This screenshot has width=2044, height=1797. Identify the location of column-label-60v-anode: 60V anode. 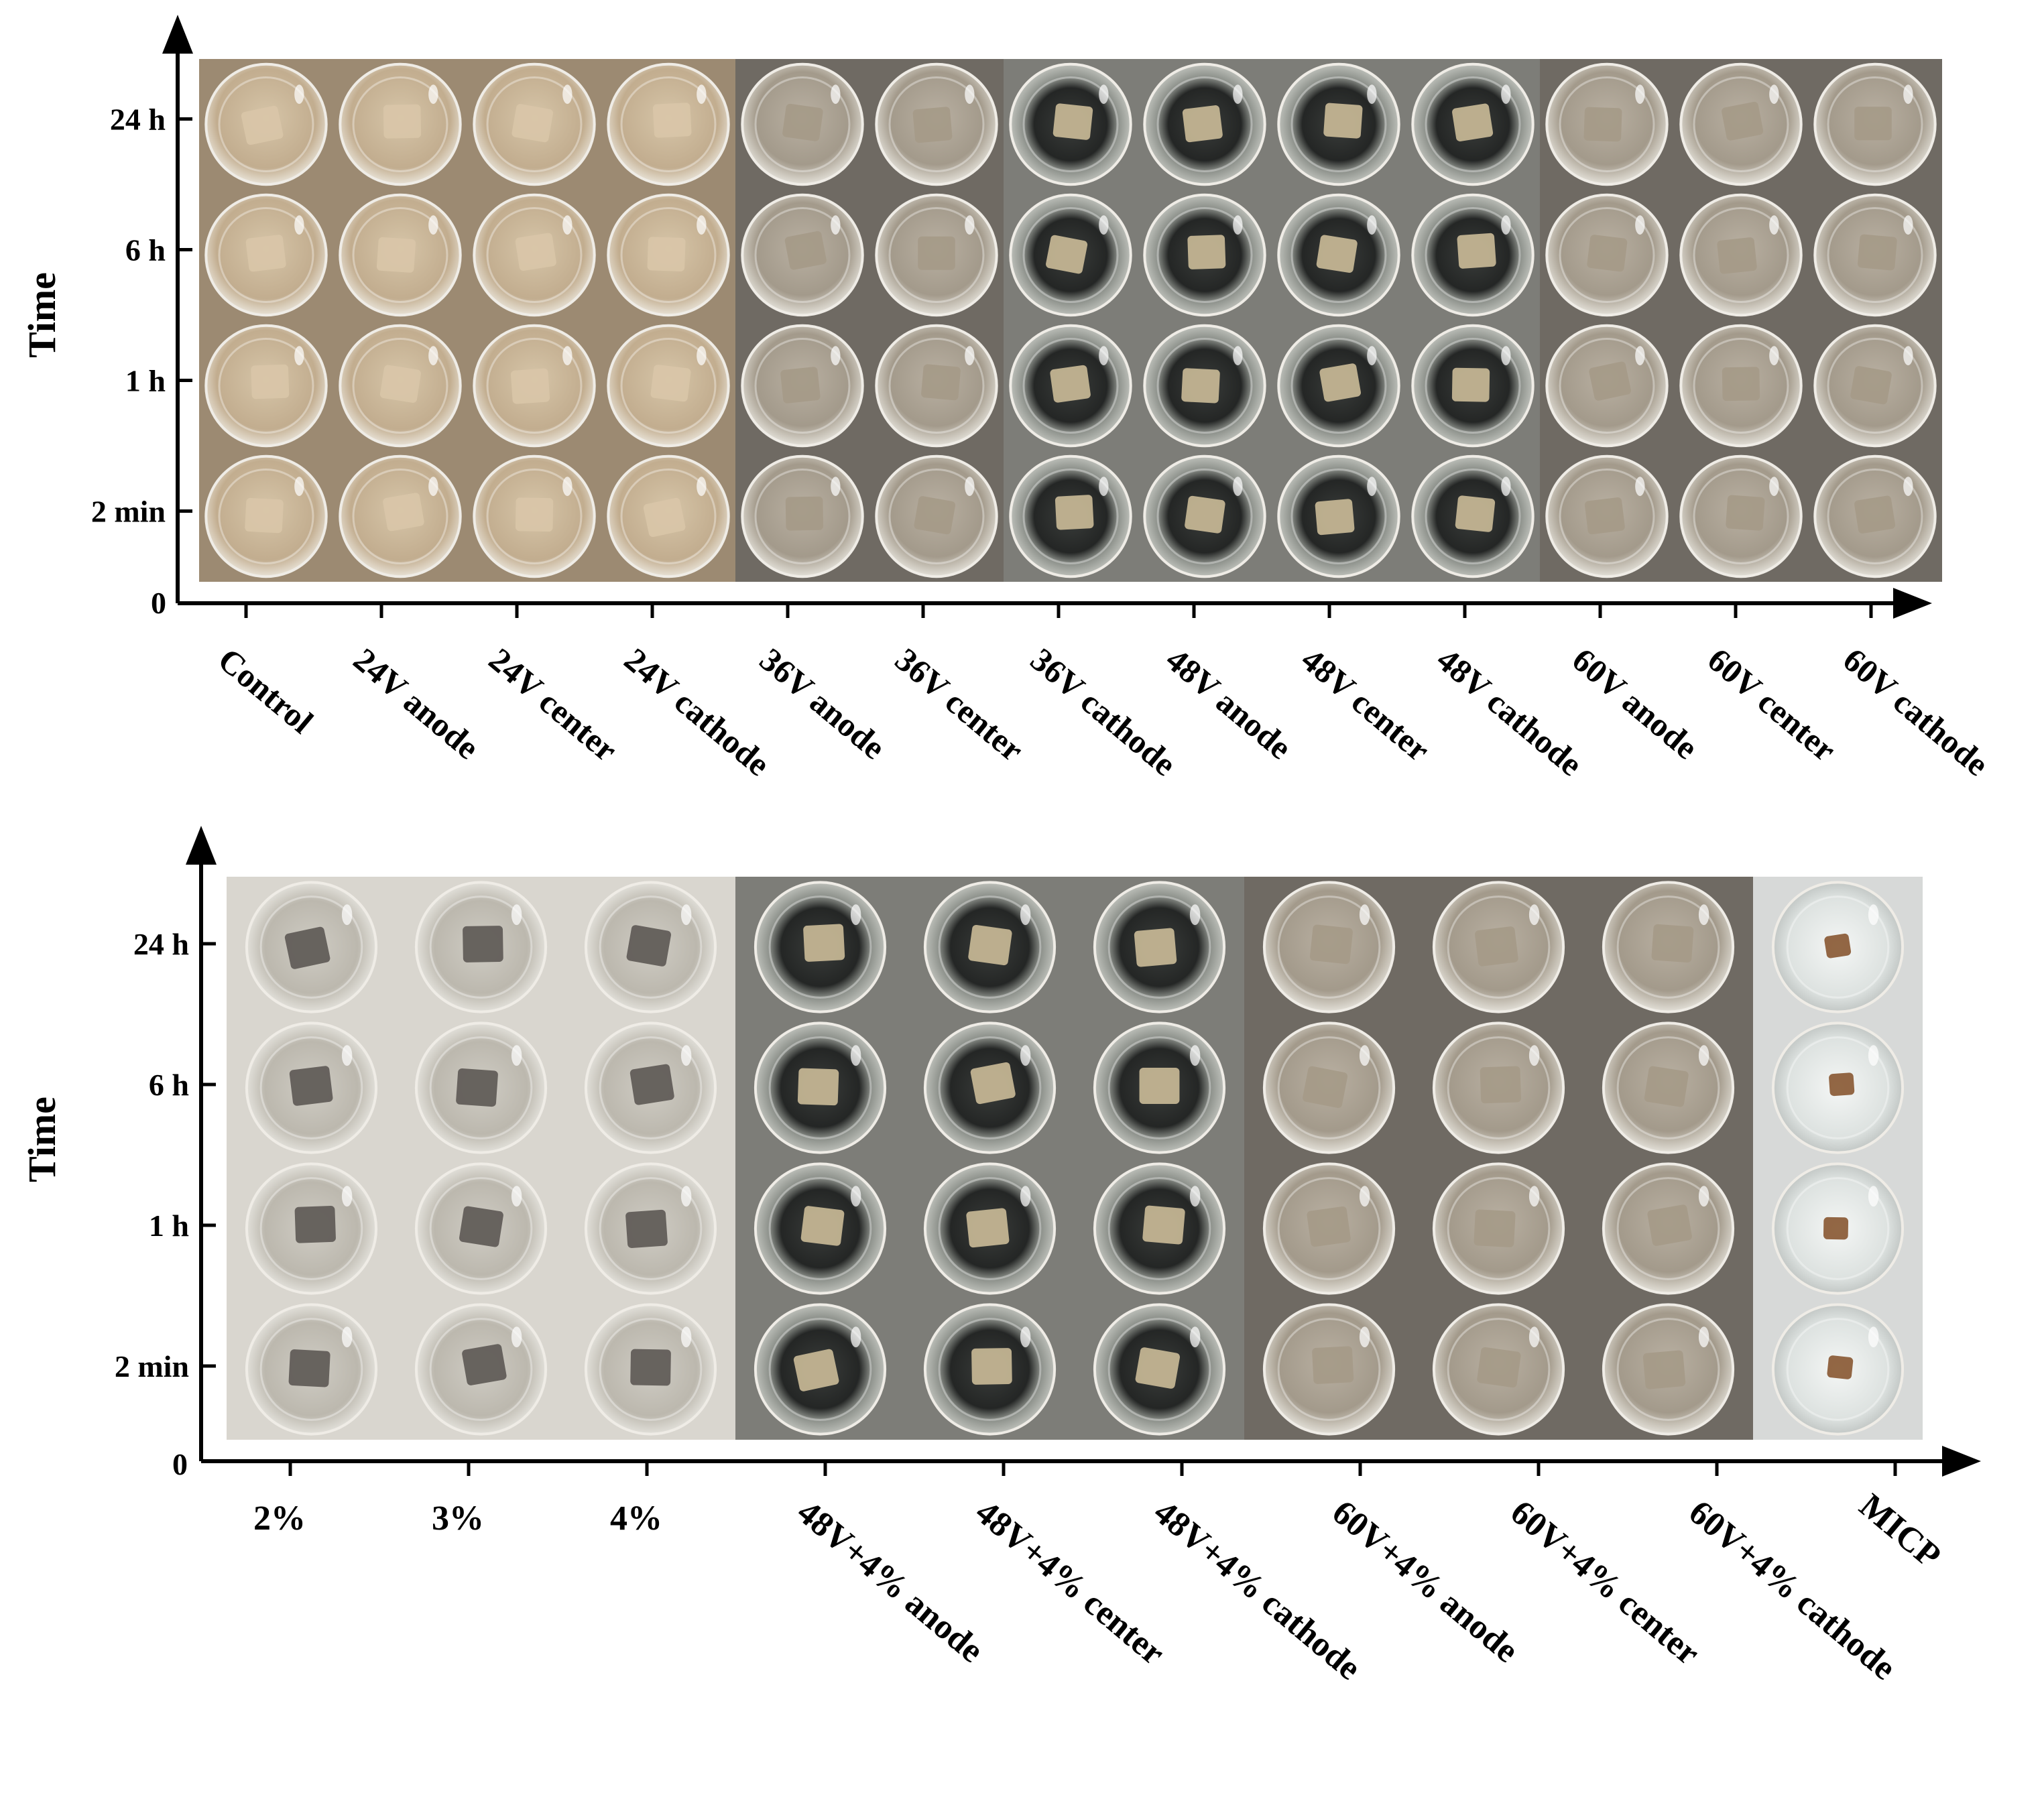
(1635, 704).